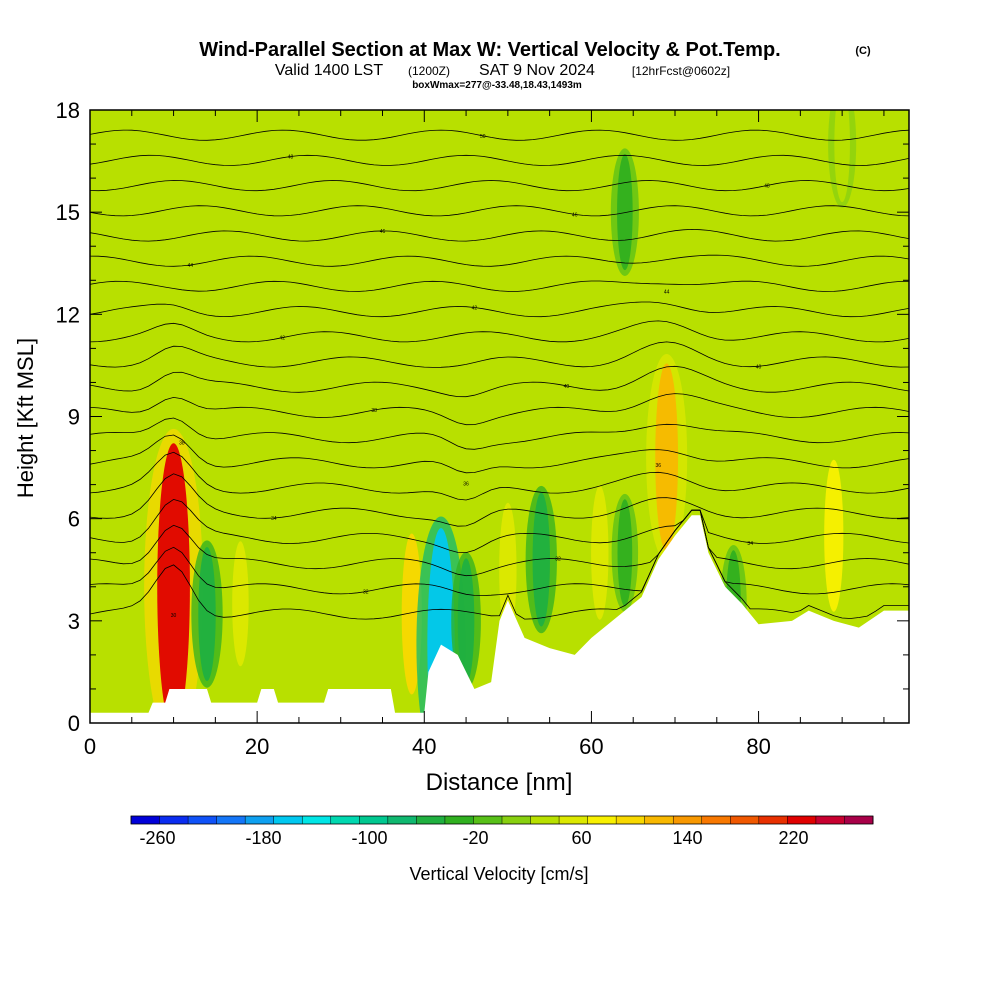 The width and height of the screenshot is (1000, 1000). What do you see at coordinates (502, 831) in the screenshot?
I see `colorbar: -260 -180 -100 -20 60 140 220` at bounding box center [502, 831].